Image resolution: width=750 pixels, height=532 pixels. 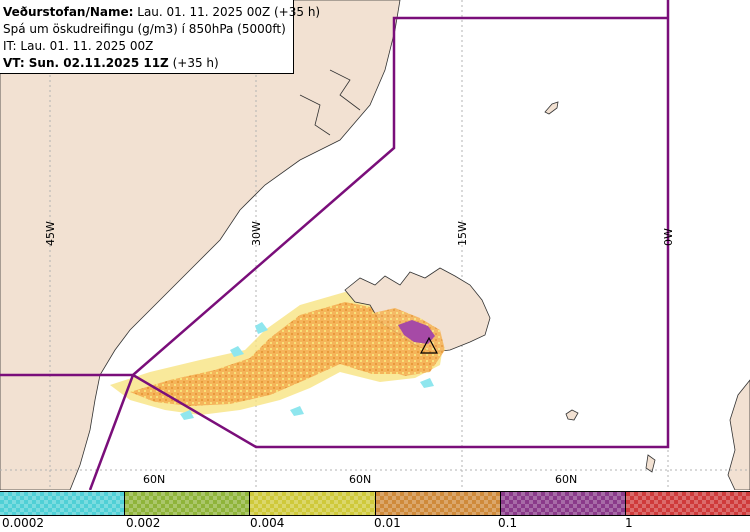 I want to click on meridian-label-15w: 15W, so click(x=462, y=233).